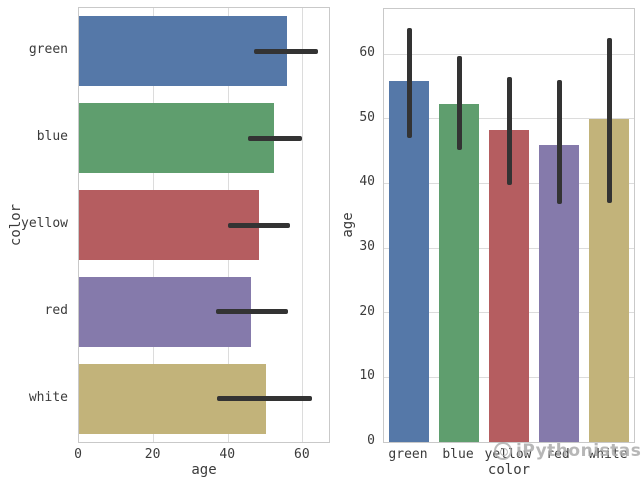 The height and width of the screenshot is (486, 642). I want to click on y-tick-label: 60, so click(367, 53).